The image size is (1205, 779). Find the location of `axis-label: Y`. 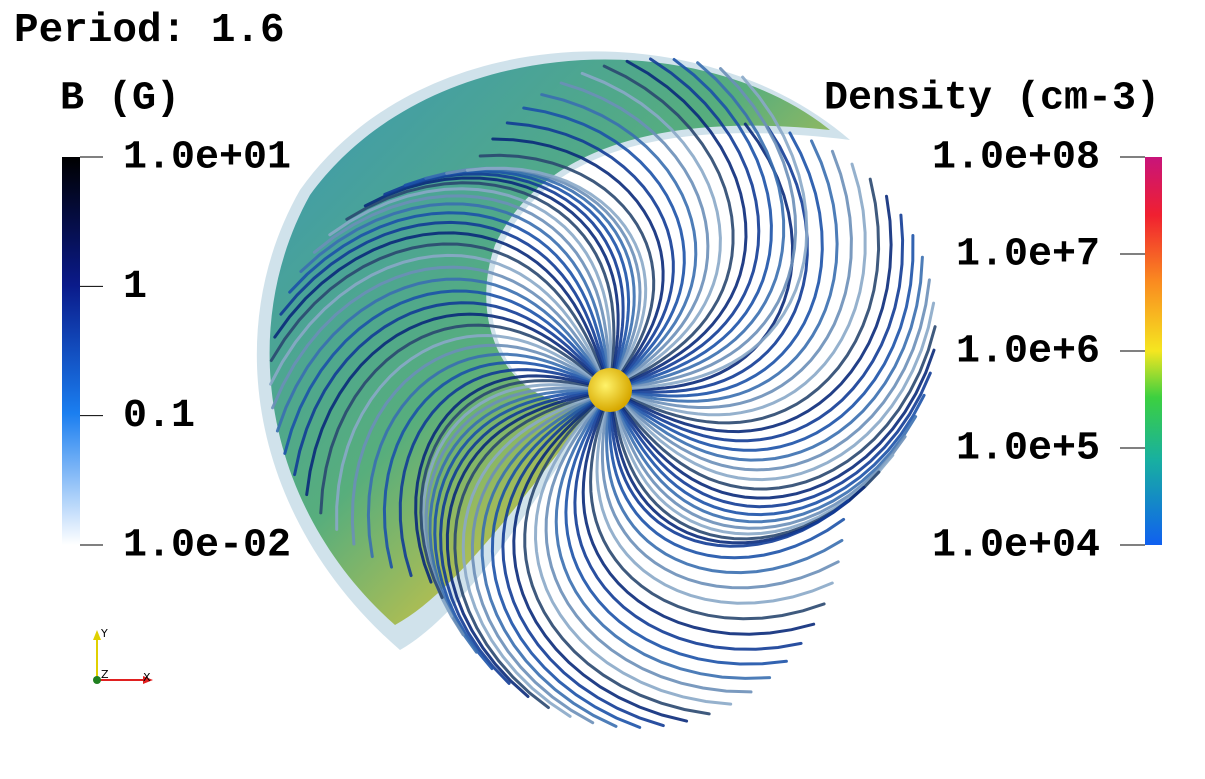

axis-label: Y is located at coordinates (104, 633).